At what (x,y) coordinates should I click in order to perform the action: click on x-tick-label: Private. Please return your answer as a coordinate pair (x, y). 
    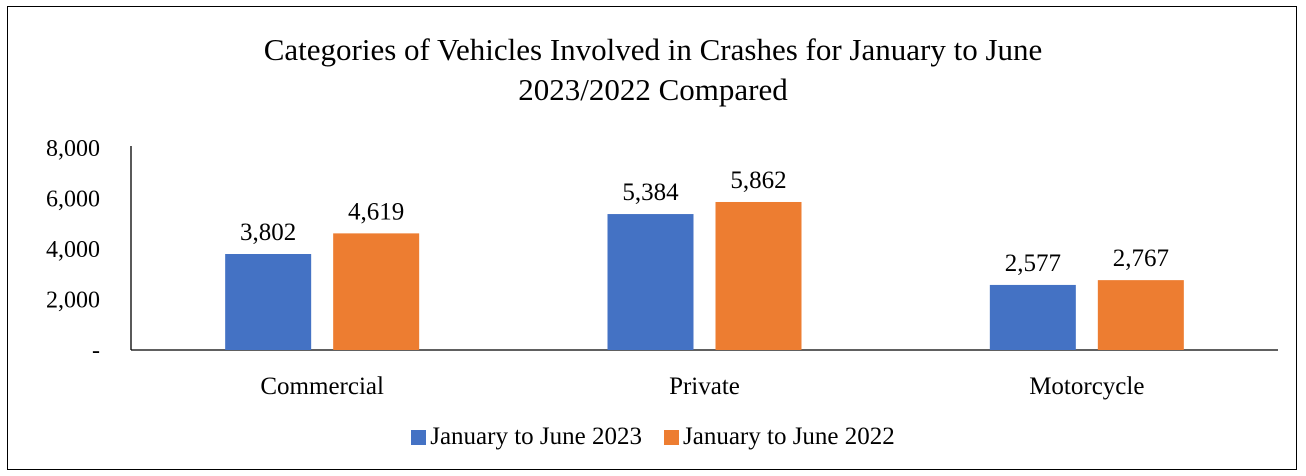
    Looking at the image, I should click on (704, 386).